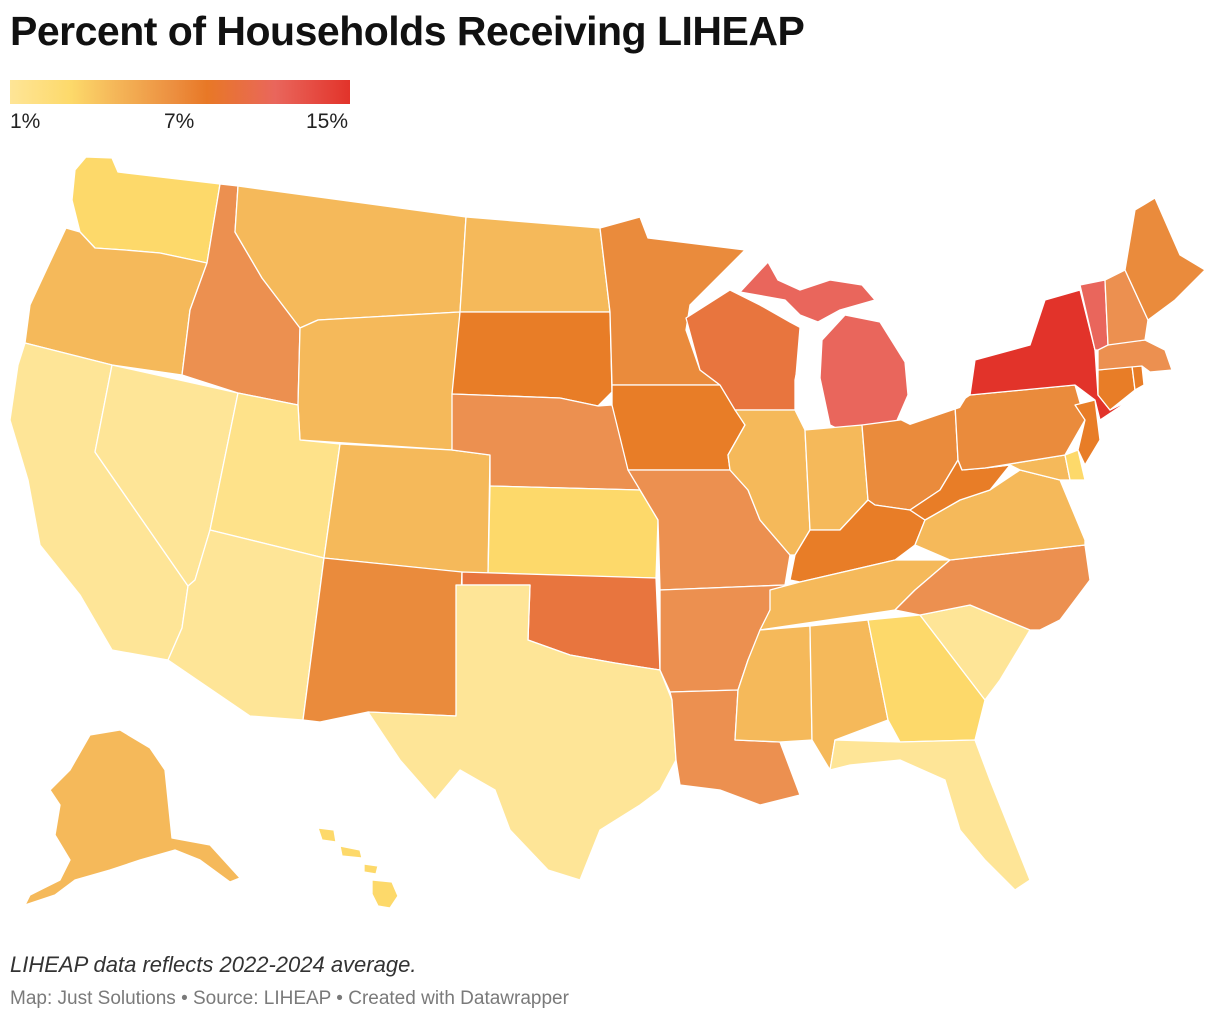 The width and height of the screenshot is (1220, 1024). What do you see at coordinates (807, 292) in the screenshot?
I see `state-MI-upper` at bounding box center [807, 292].